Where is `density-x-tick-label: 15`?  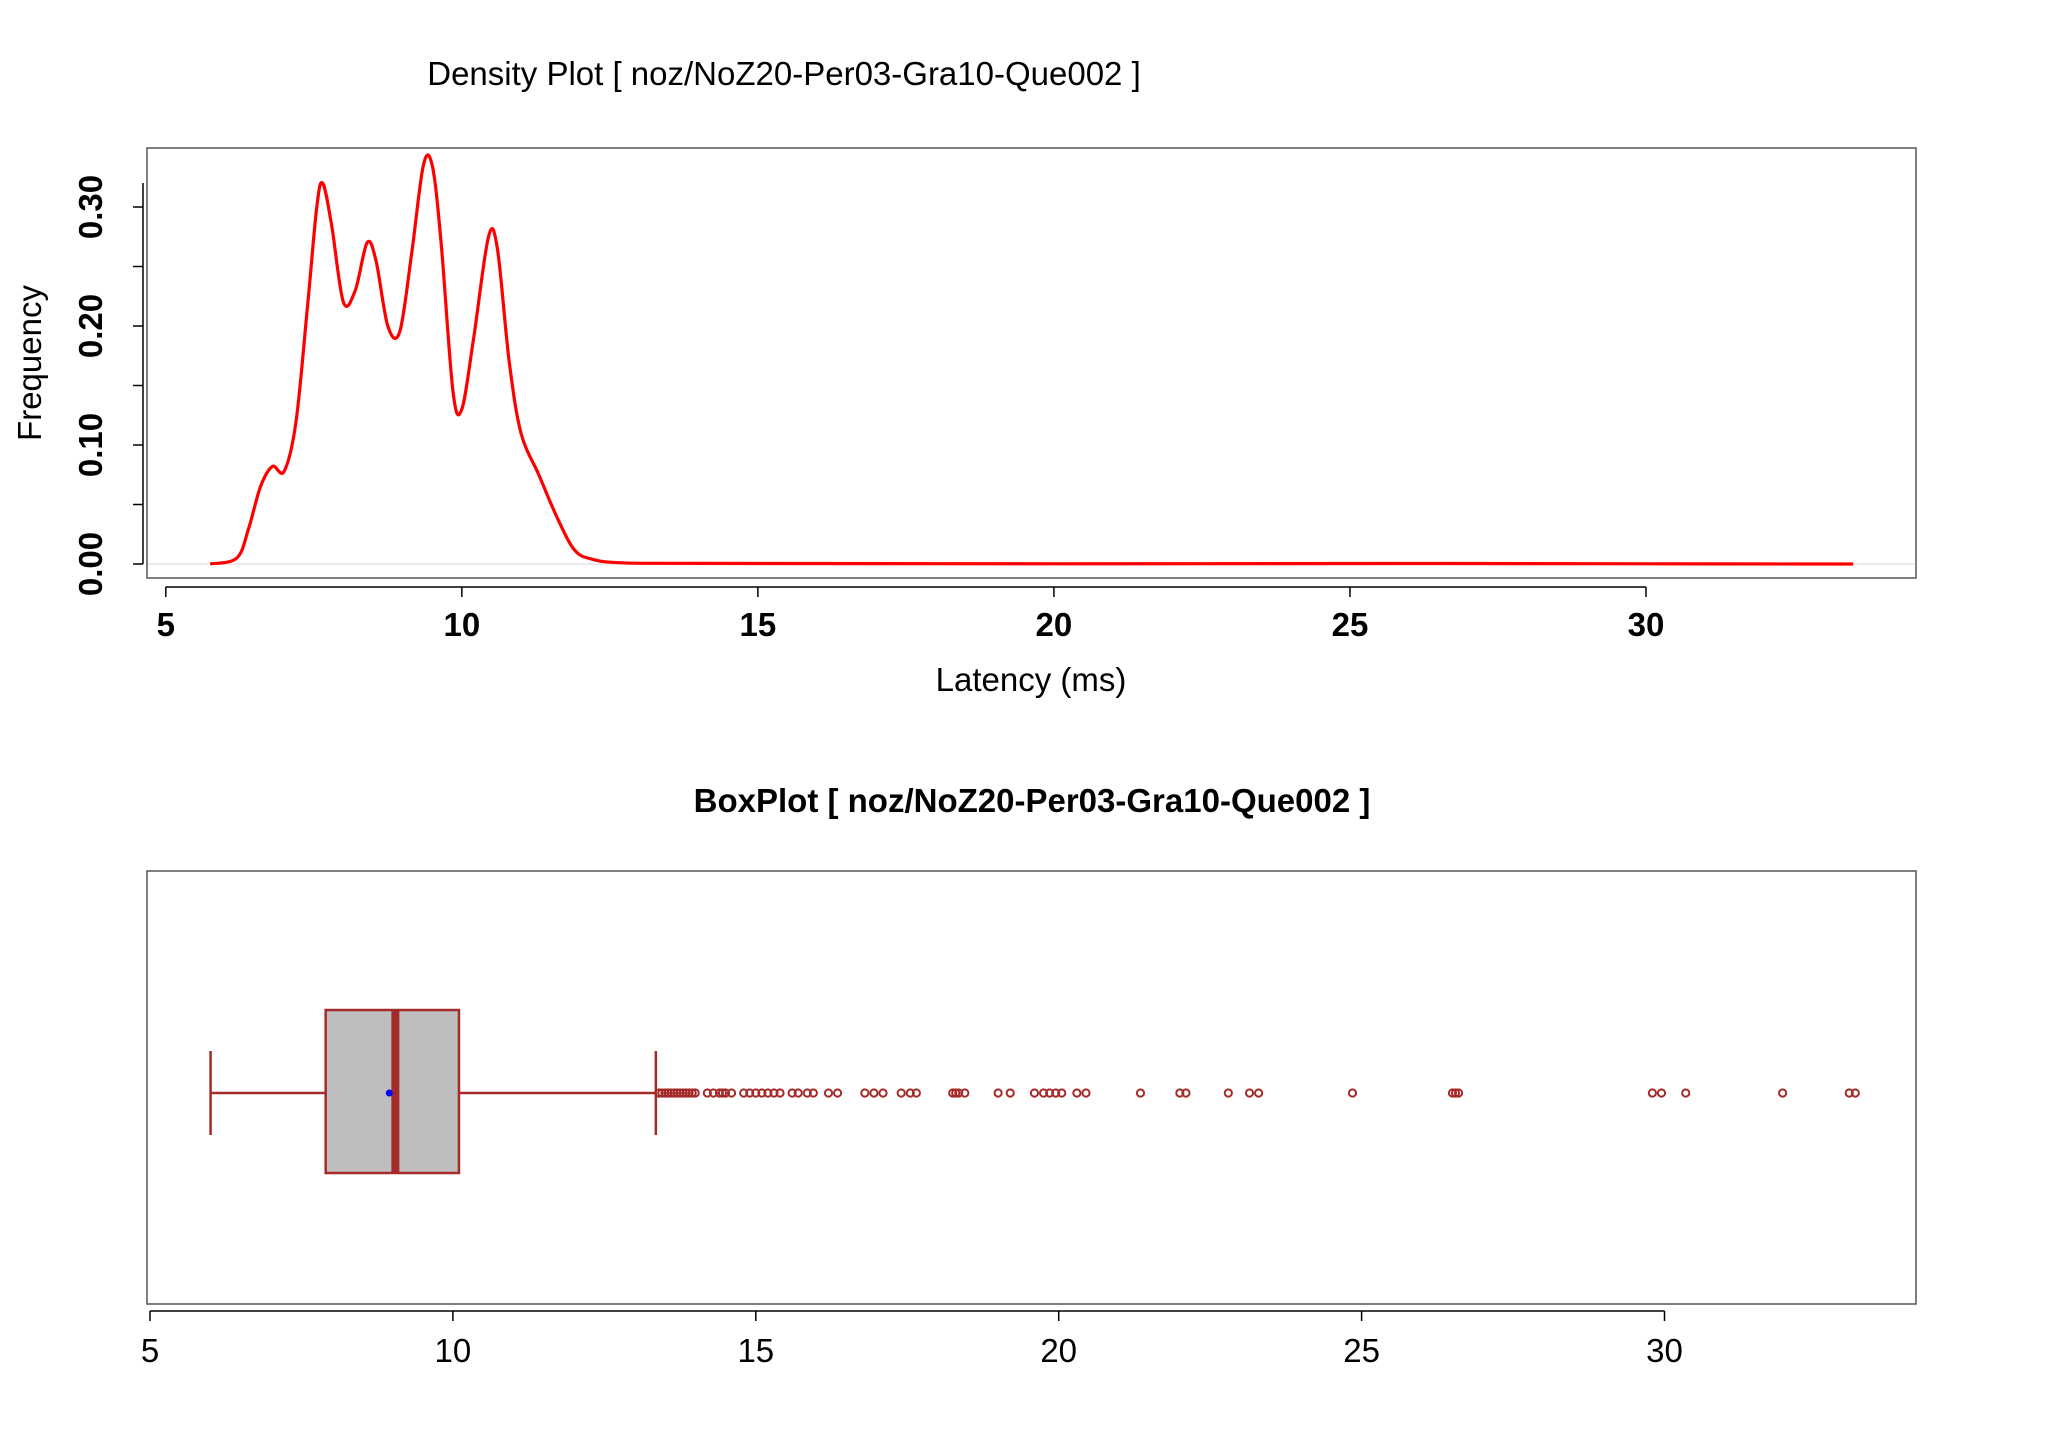 density-x-tick-label: 15 is located at coordinates (758, 624).